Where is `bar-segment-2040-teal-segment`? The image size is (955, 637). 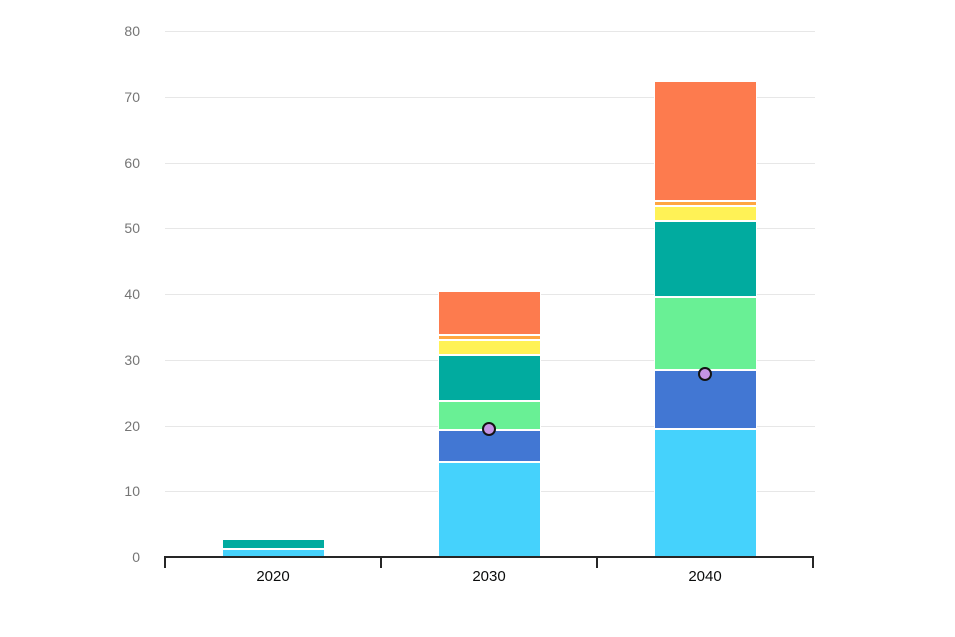
bar-segment-2040-teal-segment is located at coordinates (705, 259).